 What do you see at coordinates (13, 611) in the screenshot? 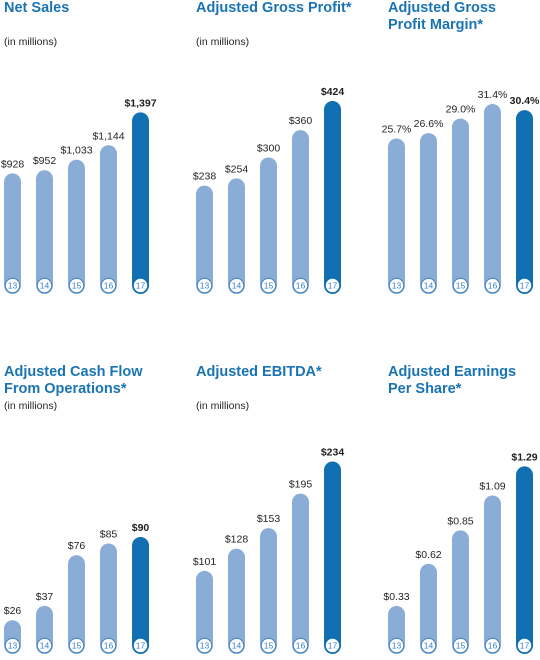
I see `data-label-13: $26` at bounding box center [13, 611].